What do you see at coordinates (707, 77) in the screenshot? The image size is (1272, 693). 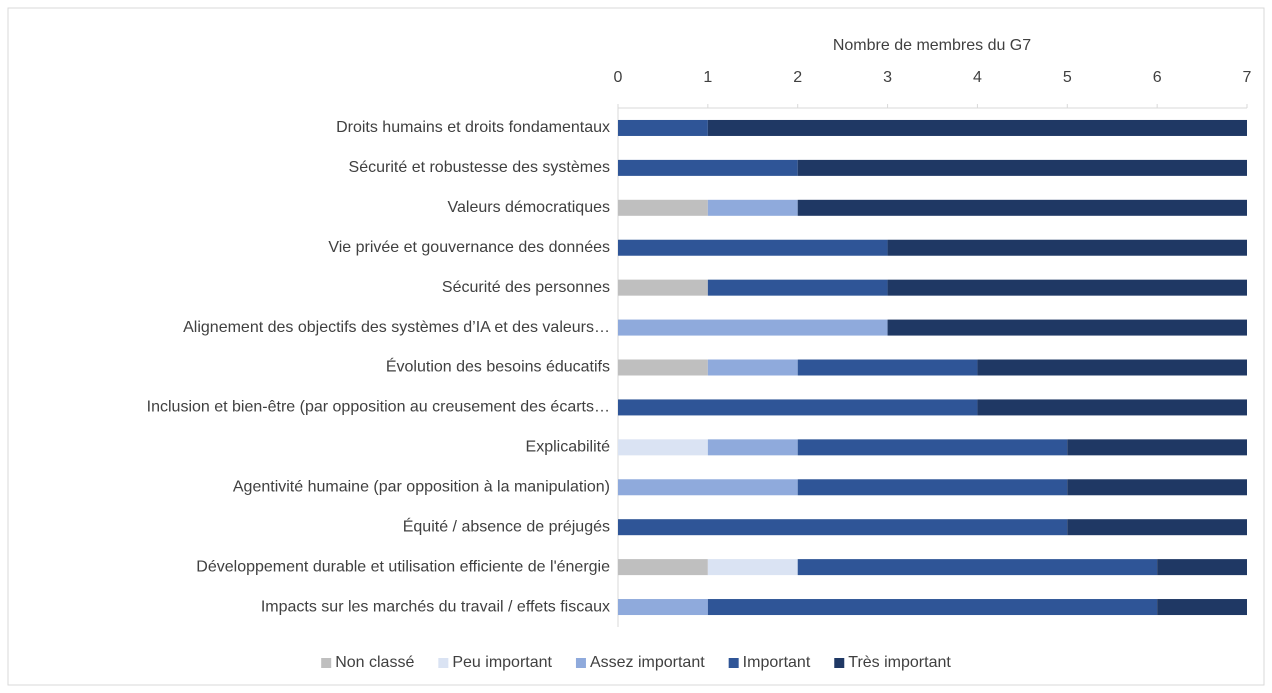 I see `x-tick-label: 1` at bounding box center [707, 77].